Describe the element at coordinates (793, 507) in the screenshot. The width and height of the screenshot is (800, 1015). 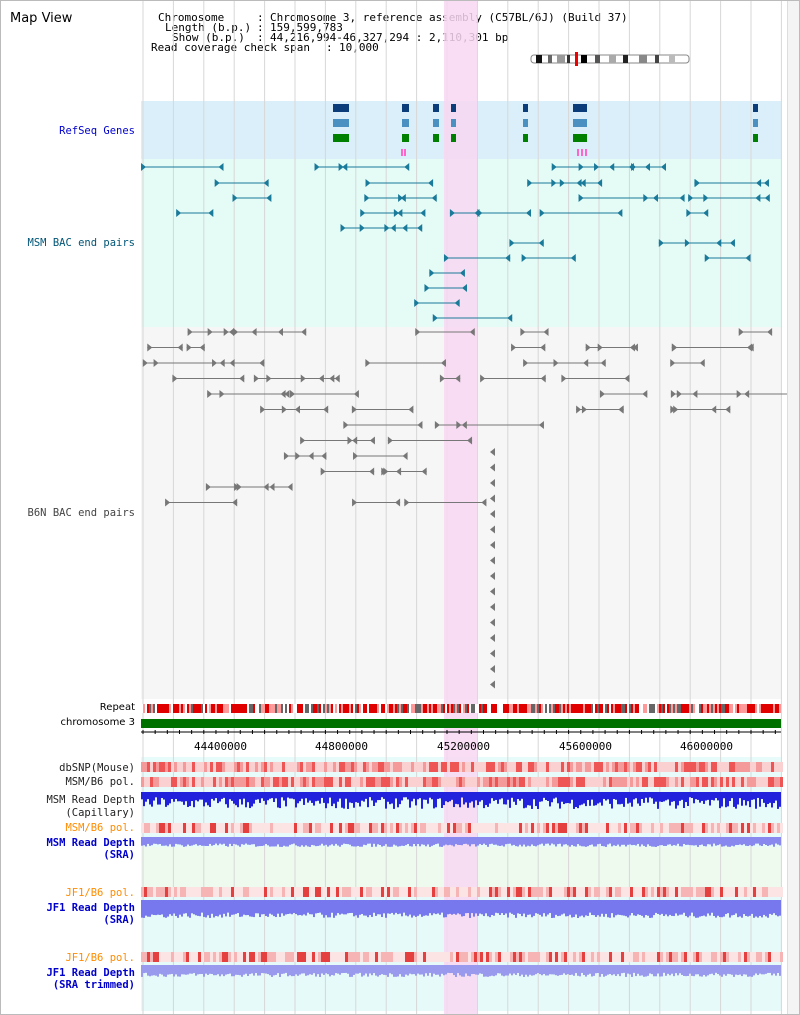
I see `vertical-scrollbar` at that location.